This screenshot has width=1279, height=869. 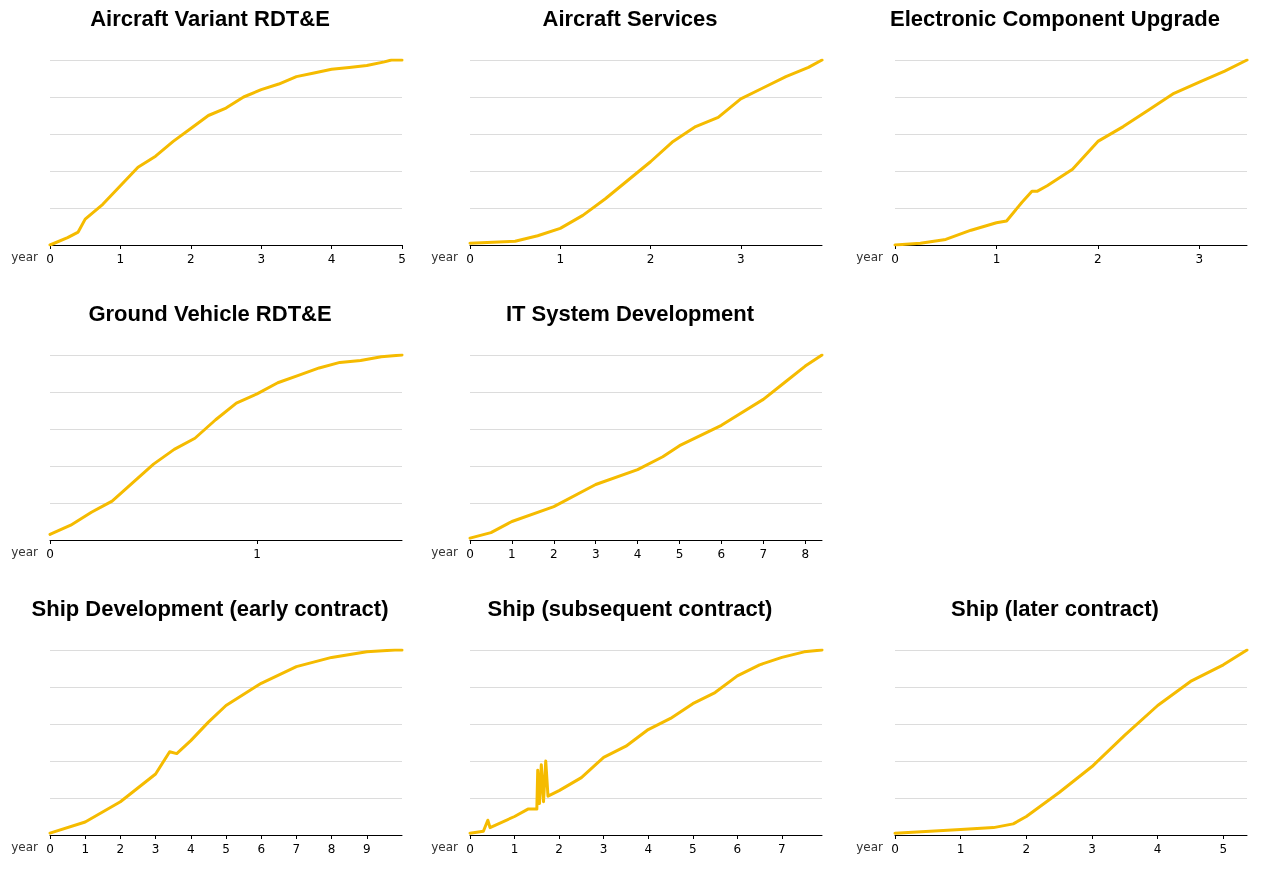 I want to click on chart-title: Aircraft Services, so click(x=630, y=18).